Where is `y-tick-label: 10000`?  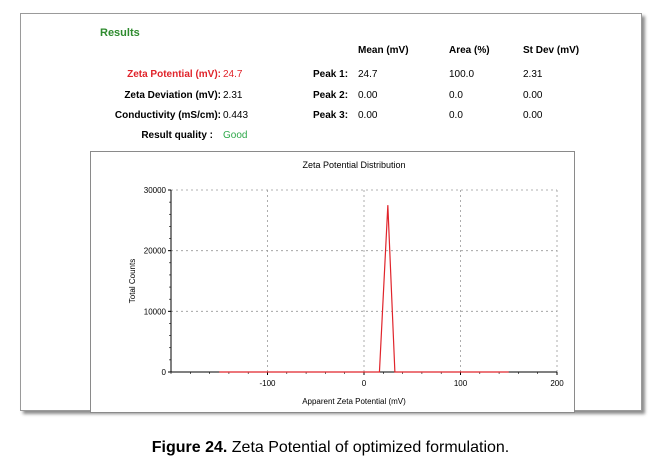 y-tick-label: 10000 is located at coordinates (155, 311).